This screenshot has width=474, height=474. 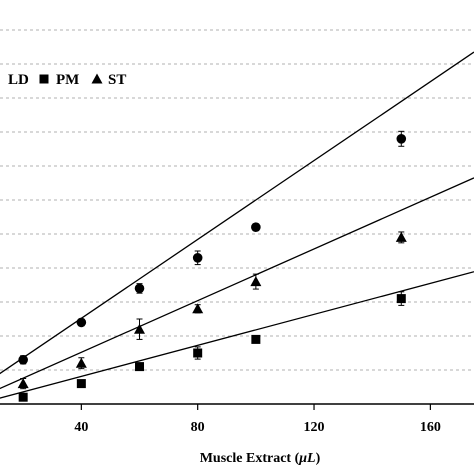 What do you see at coordinates (97, 78) in the screenshot?
I see `legend-marker-st` at bounding box center [97, 78].